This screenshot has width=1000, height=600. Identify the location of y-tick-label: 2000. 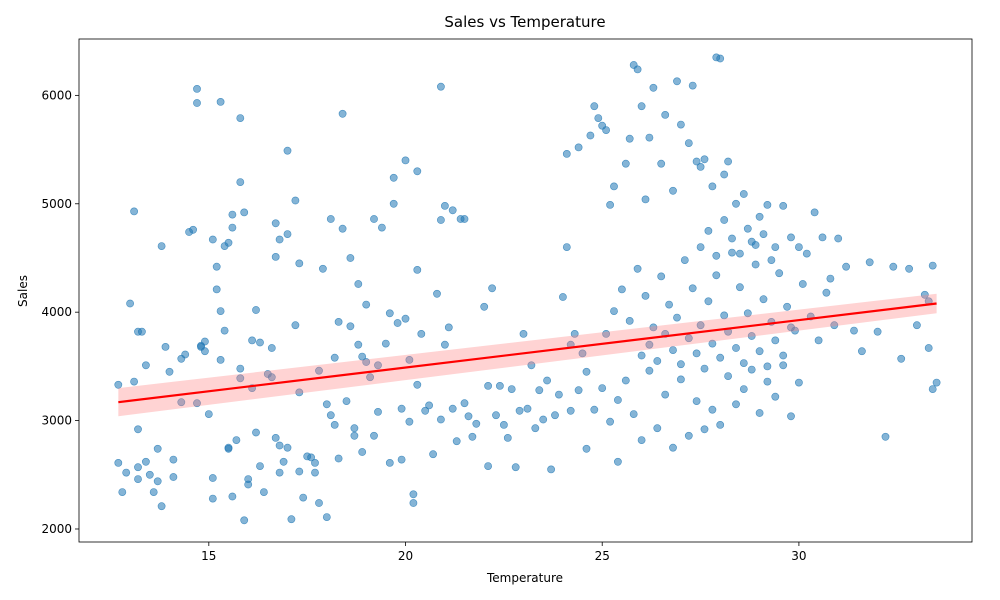
(56, 529).